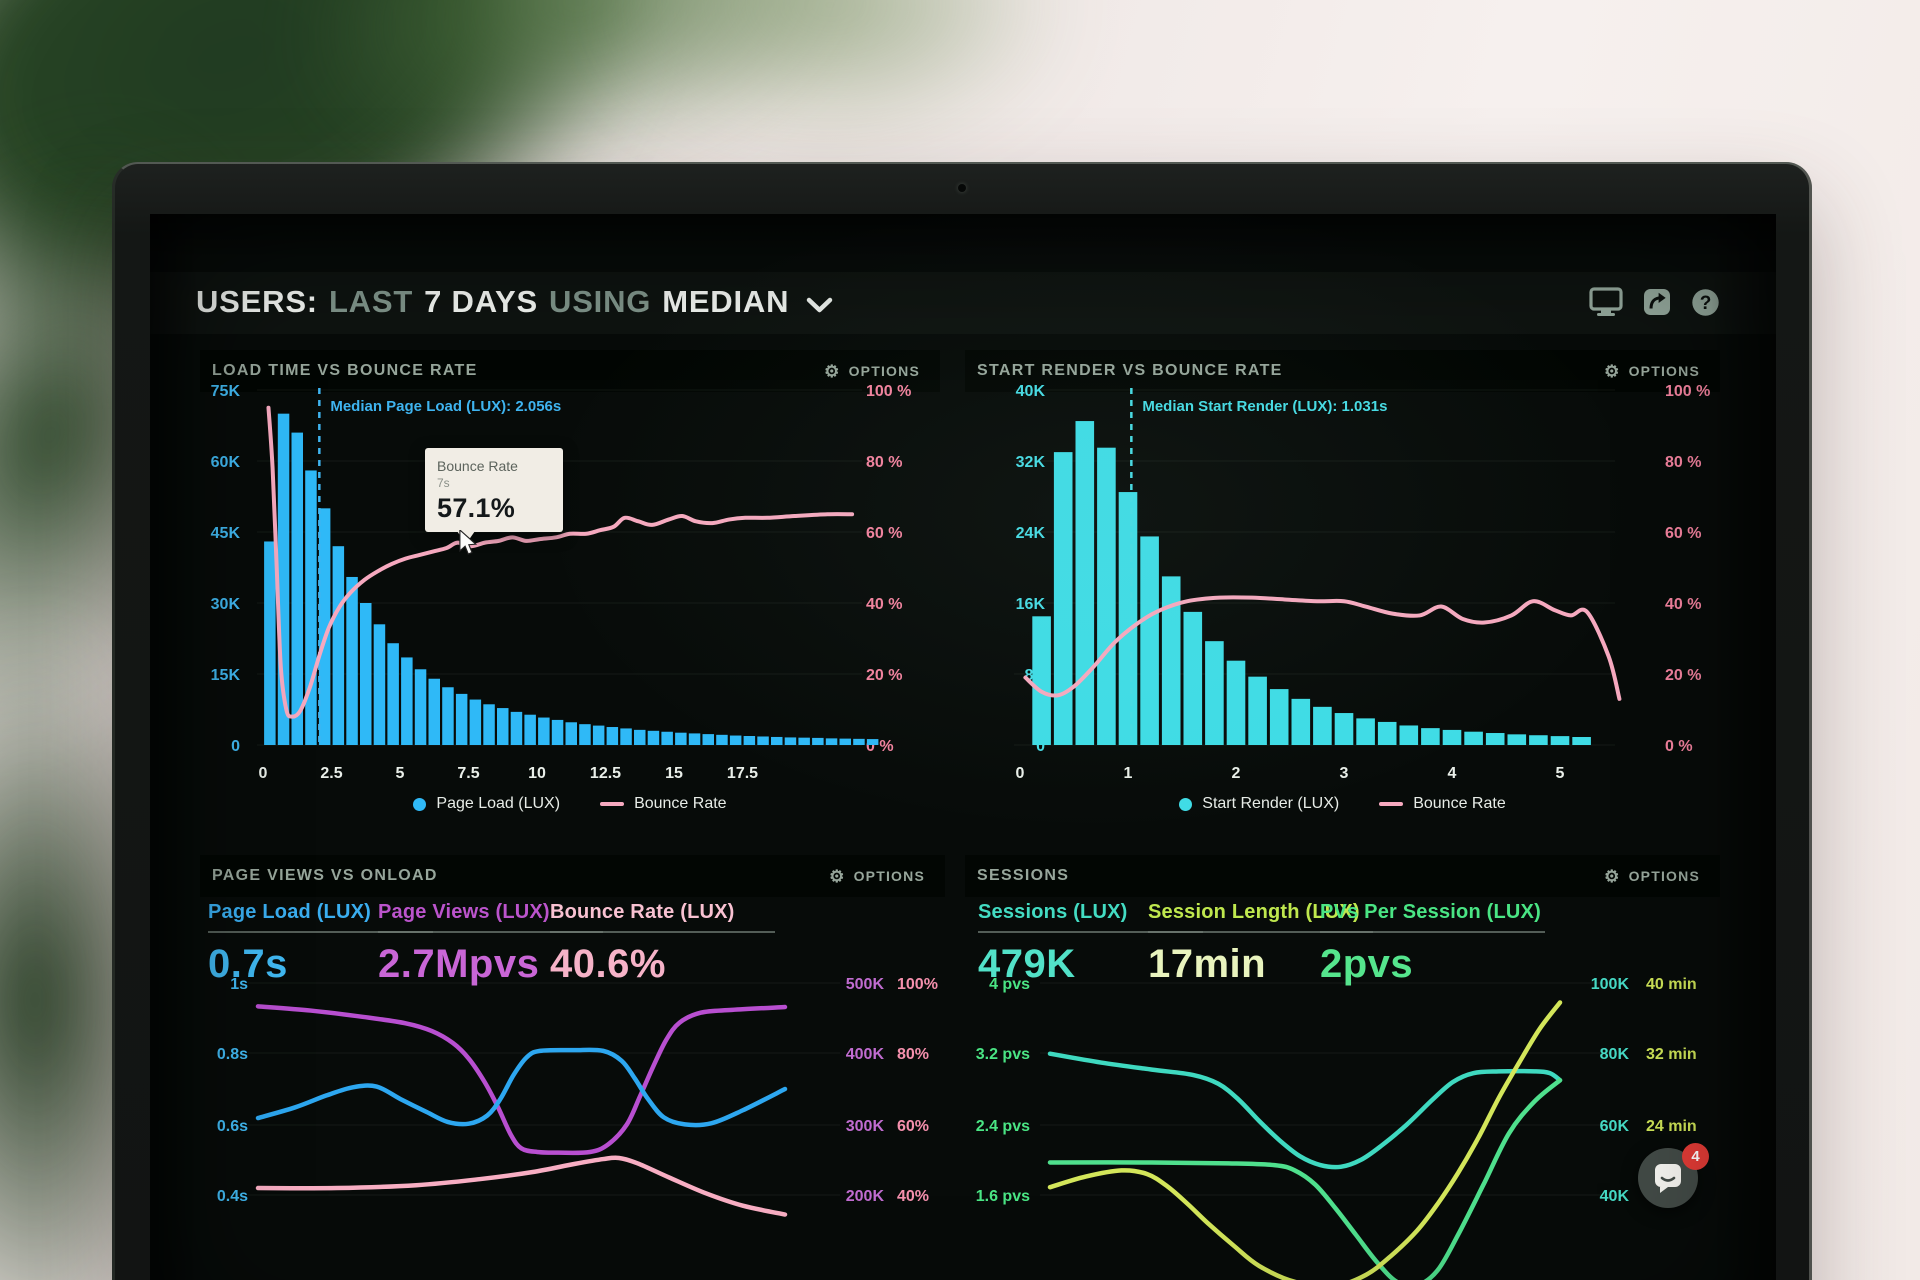  Describe the element at coordinates (468, 542) in the screenshot. I see `mouse-cursor-icon` at that location.